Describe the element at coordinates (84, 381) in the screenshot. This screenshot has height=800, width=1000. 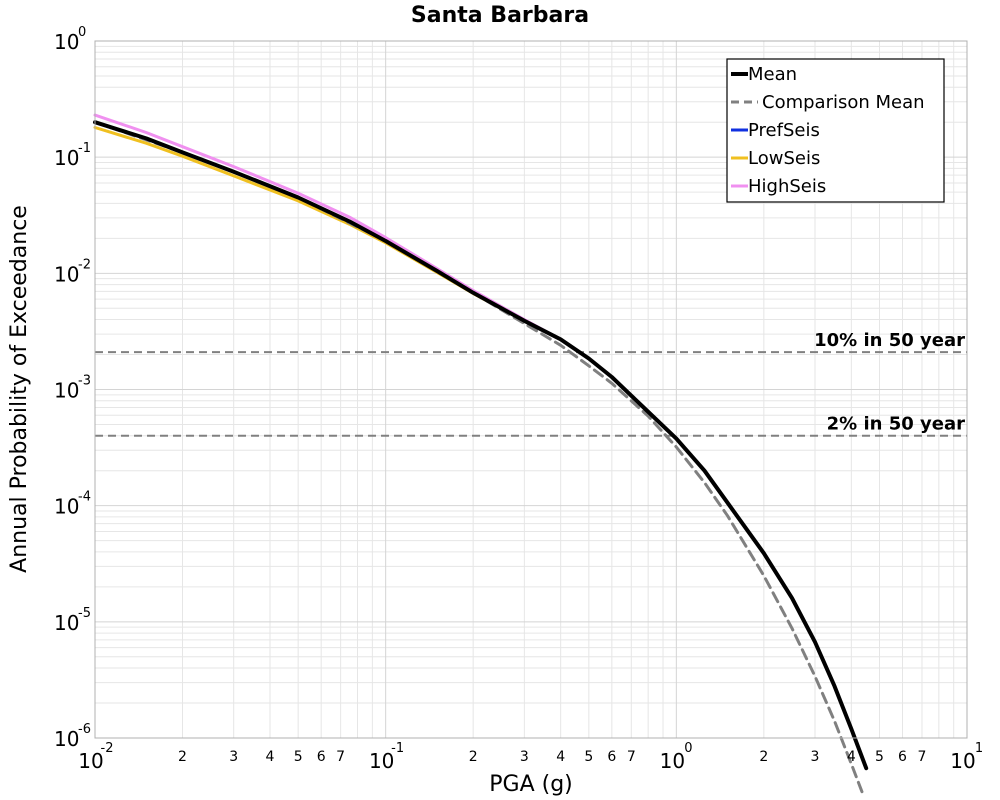
I see `y-tick-exponent: -3` at that location.